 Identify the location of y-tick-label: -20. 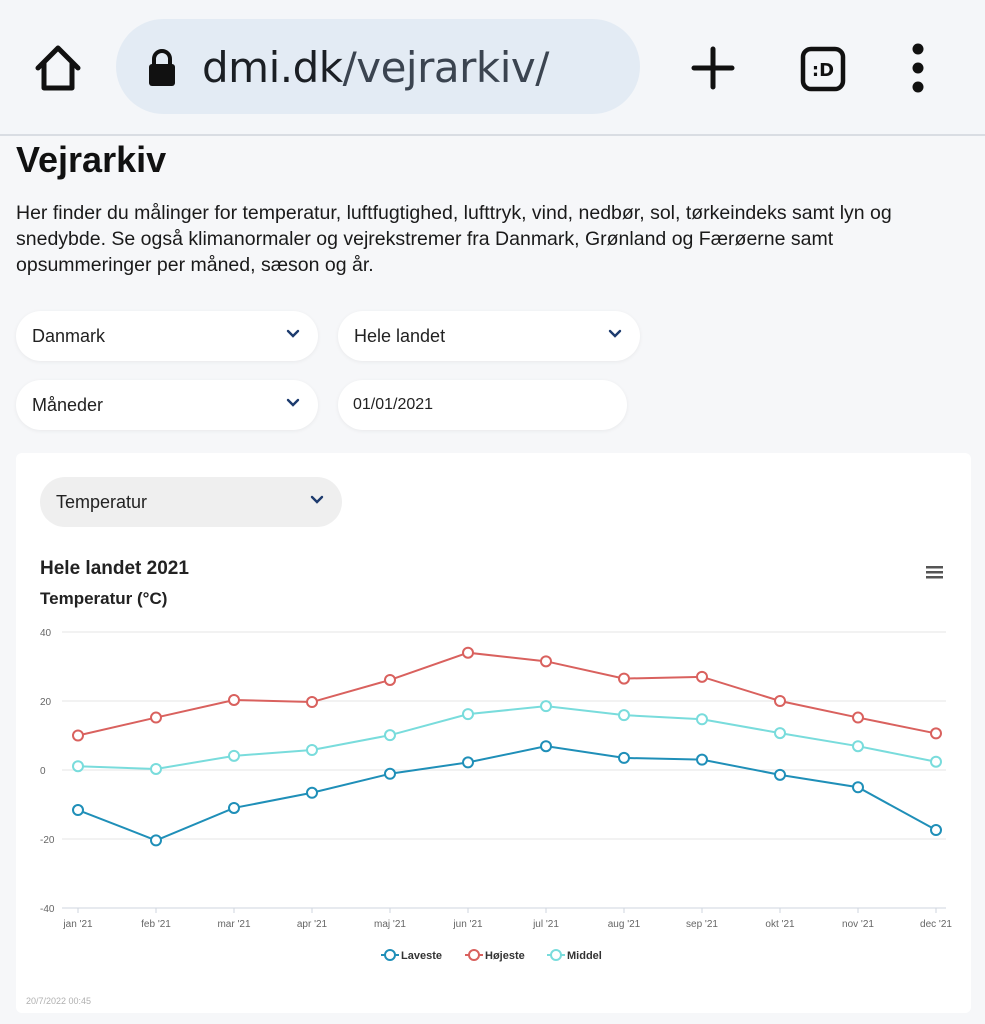
(47, 840).